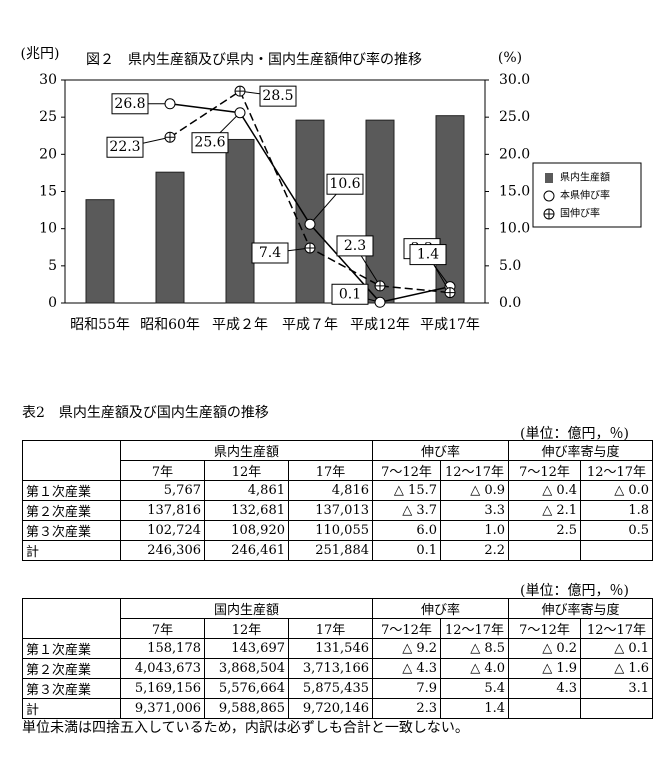 This screenshot has width=655, height=771. I want to click on note: 単位未満は四捨五入しているため，内訳は必ずしも合計と一致しない。, so click(245, 728).